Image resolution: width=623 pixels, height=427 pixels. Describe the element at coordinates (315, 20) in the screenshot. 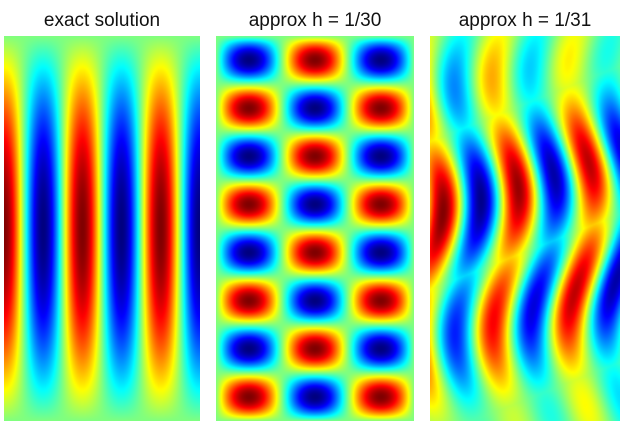

I see `panel-title-approx-h-1-30: approx h = 1/30` at that location.